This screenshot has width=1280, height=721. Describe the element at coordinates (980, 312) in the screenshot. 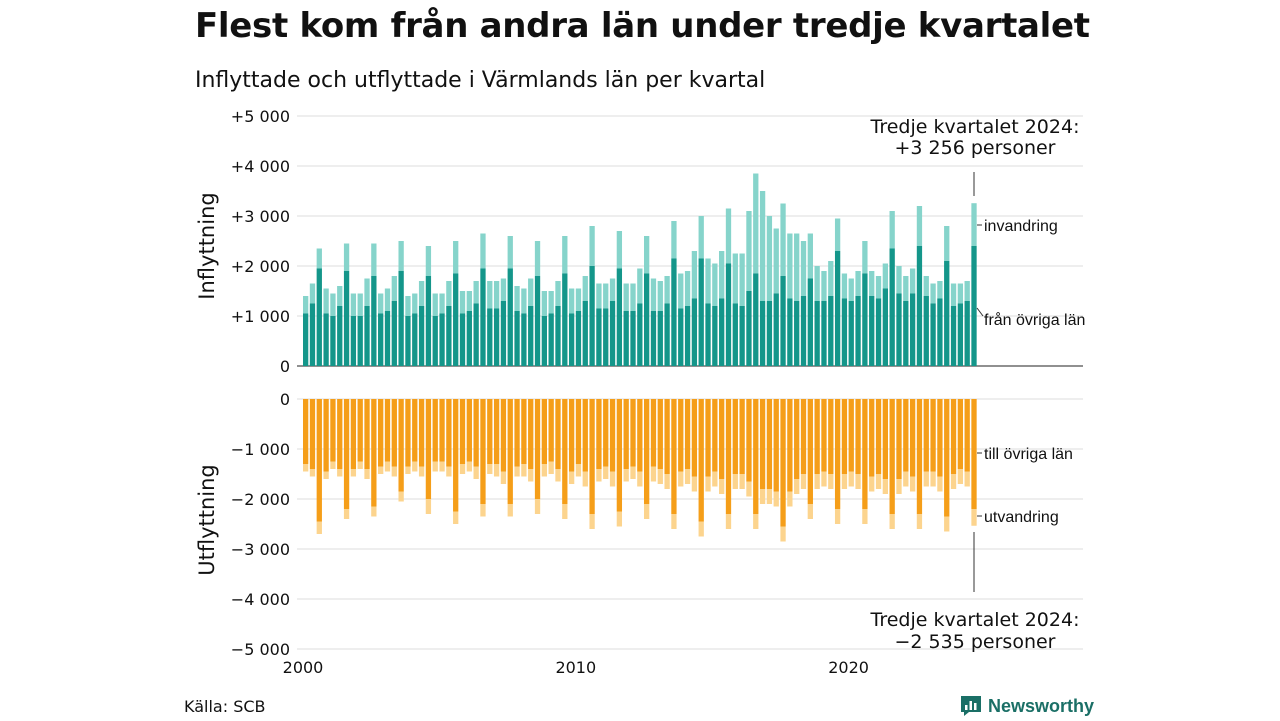

I see `series-label-fran-ovriga-lan-leader` at that location.